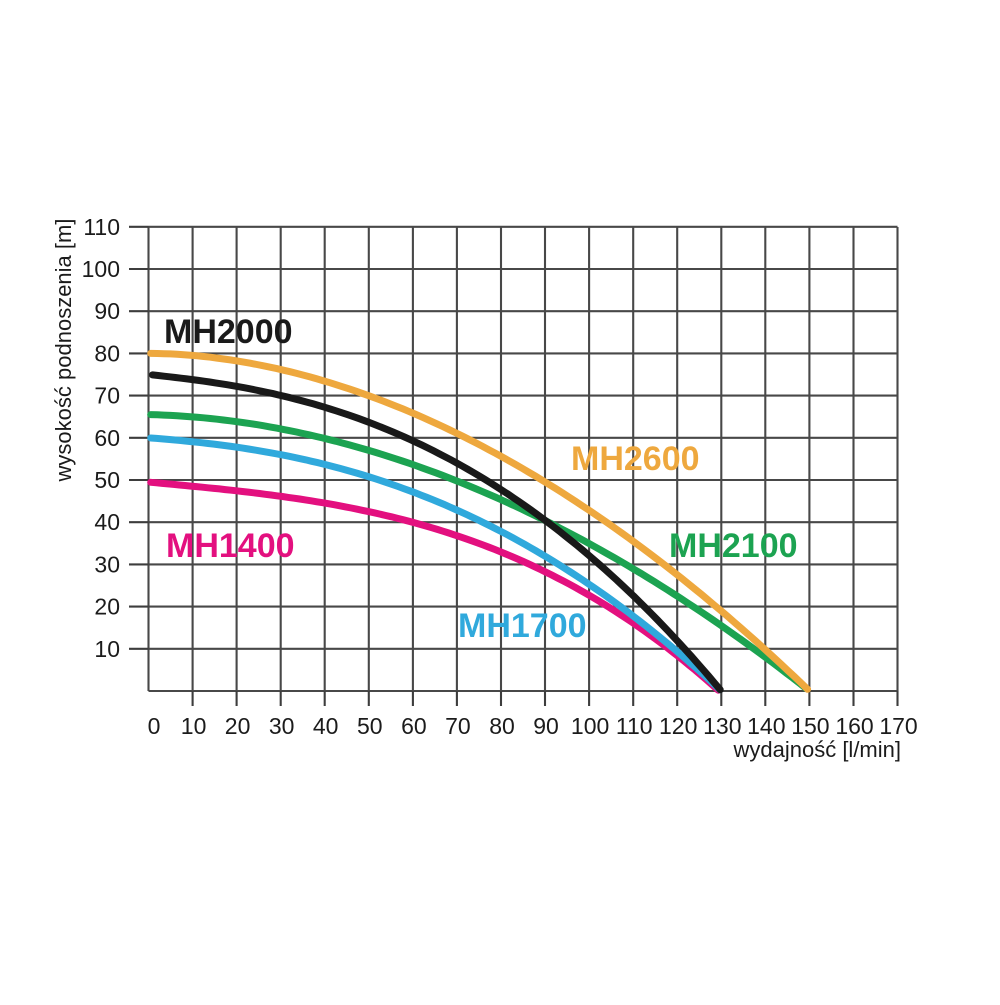 The image size is (1000, 1005). I want to click on svg-text: 160, so click(854, 726).